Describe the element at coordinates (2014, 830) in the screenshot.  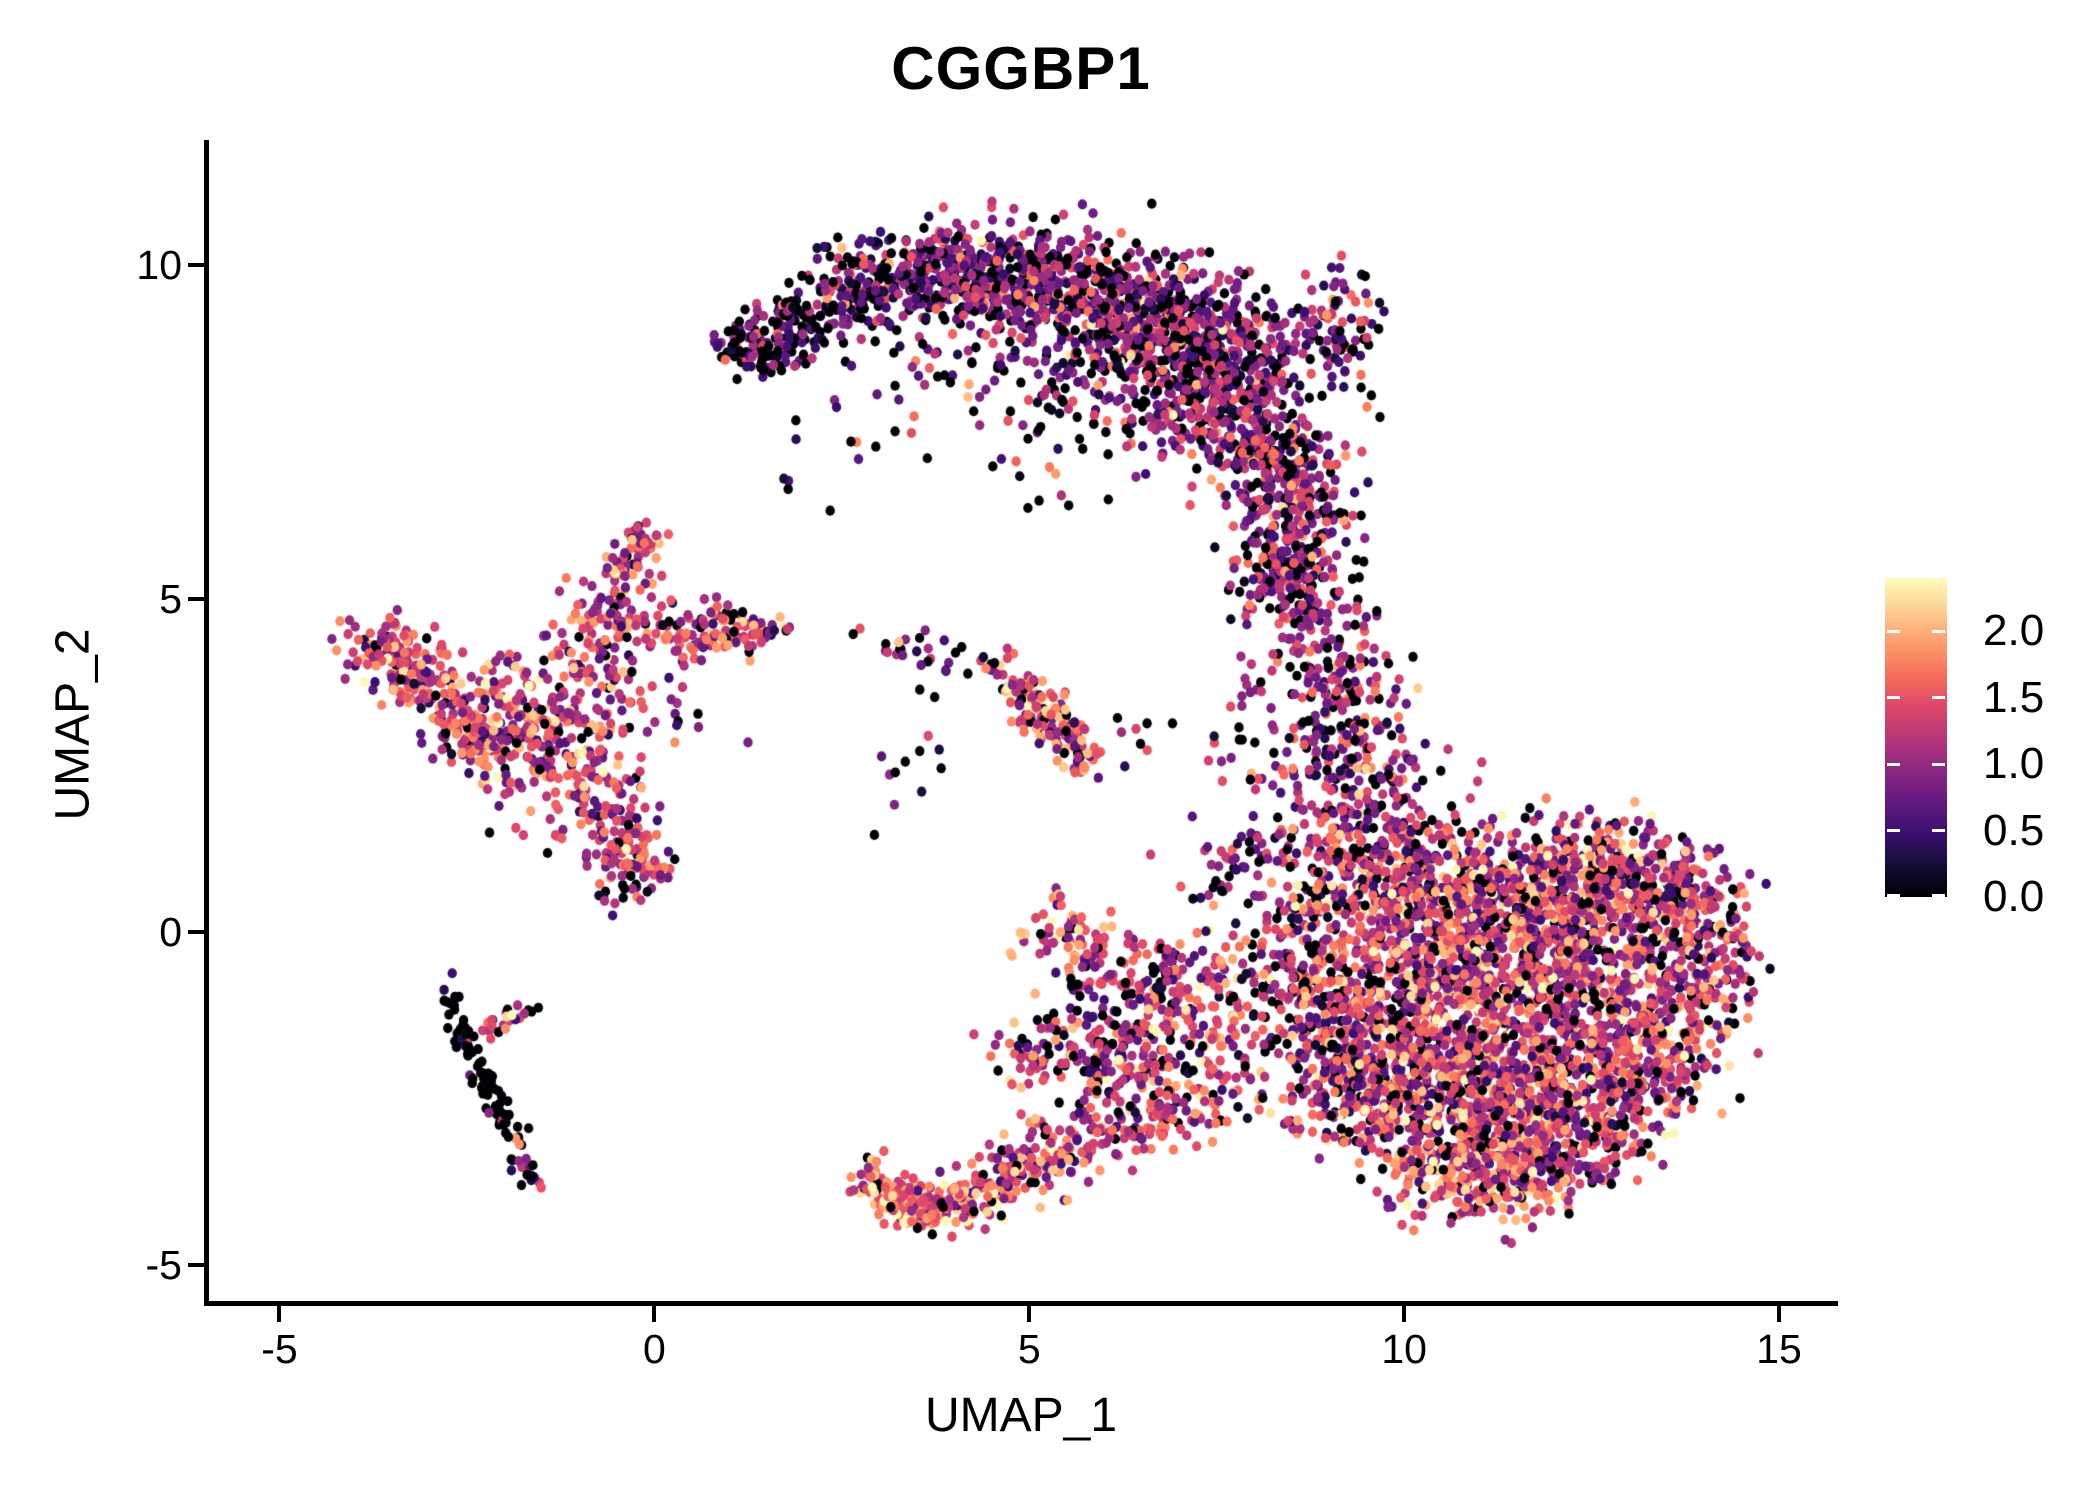
I see `colorbar-tick-label: 0.5` at that location.